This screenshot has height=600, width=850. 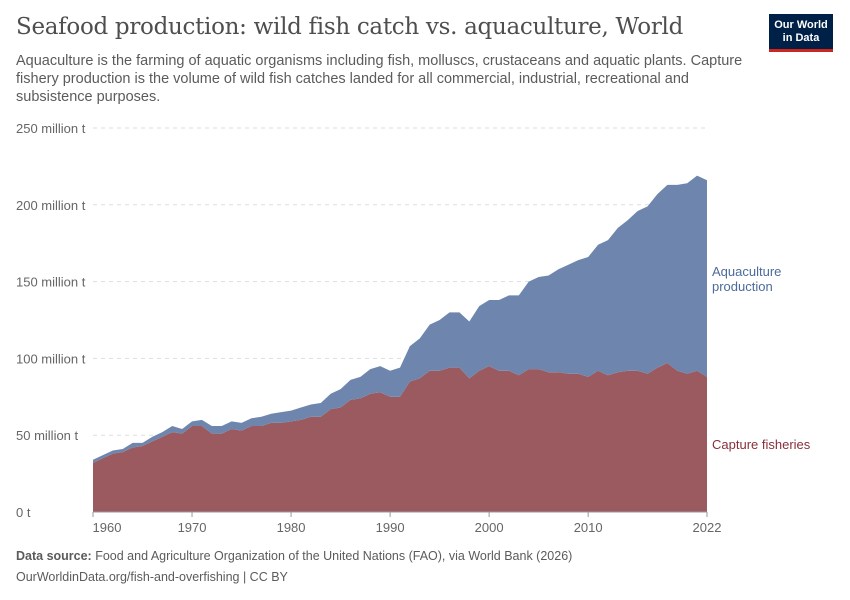 I want to click on y-tick-label: 250 million t, so click(x=51, y=128).